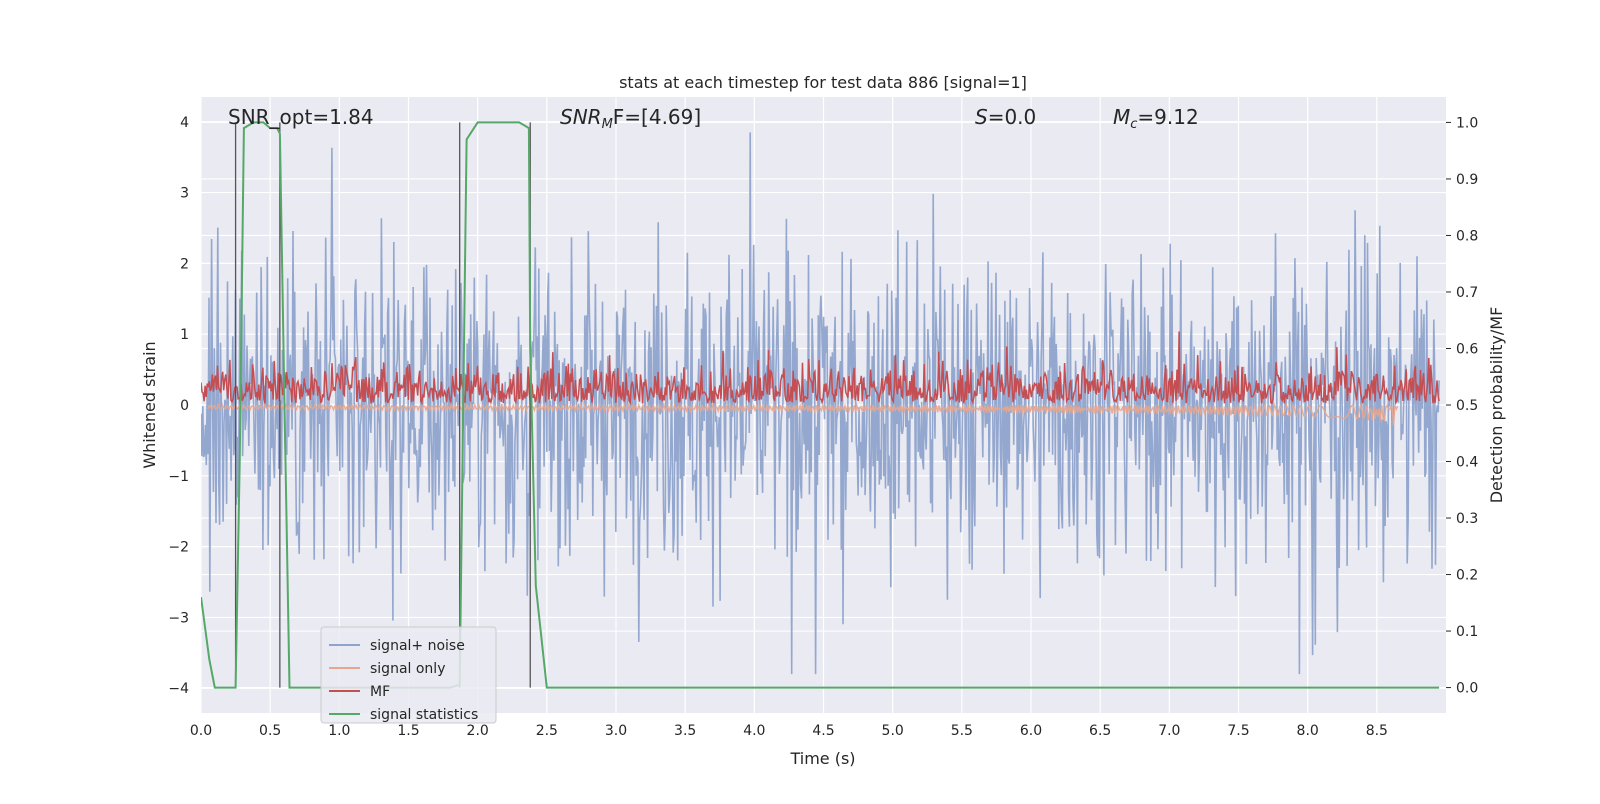  Describe the element at coordinates (408, 731) in the screenshot. I see `x-tick-label: 1.5` at that location.